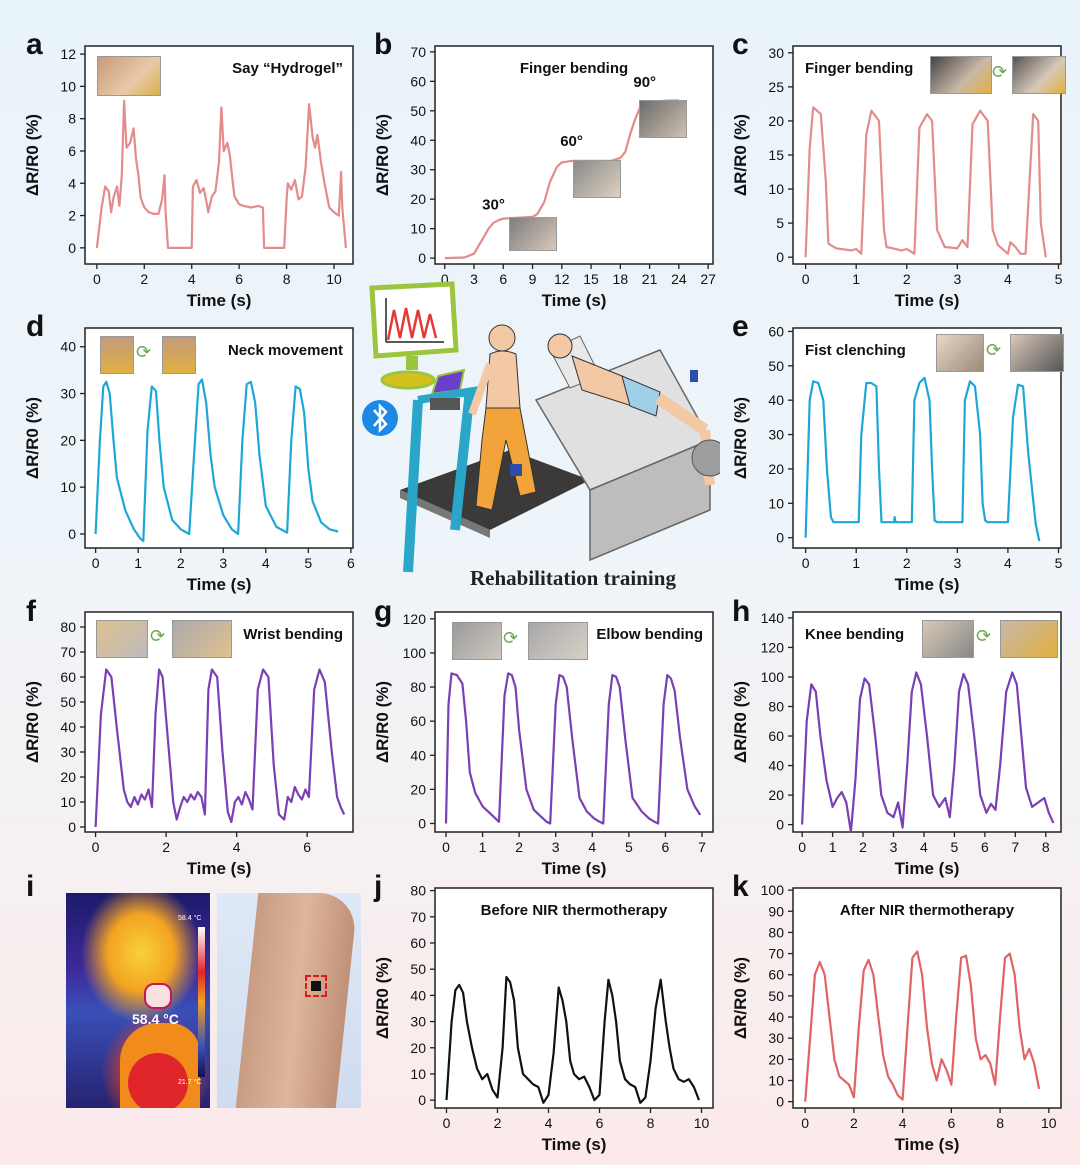 The height and width of the screenshot is (1165, 1080). Describe the element at coordinates (854, 634) in the screenshot. I see `chart-title: Knee bending` at that location.